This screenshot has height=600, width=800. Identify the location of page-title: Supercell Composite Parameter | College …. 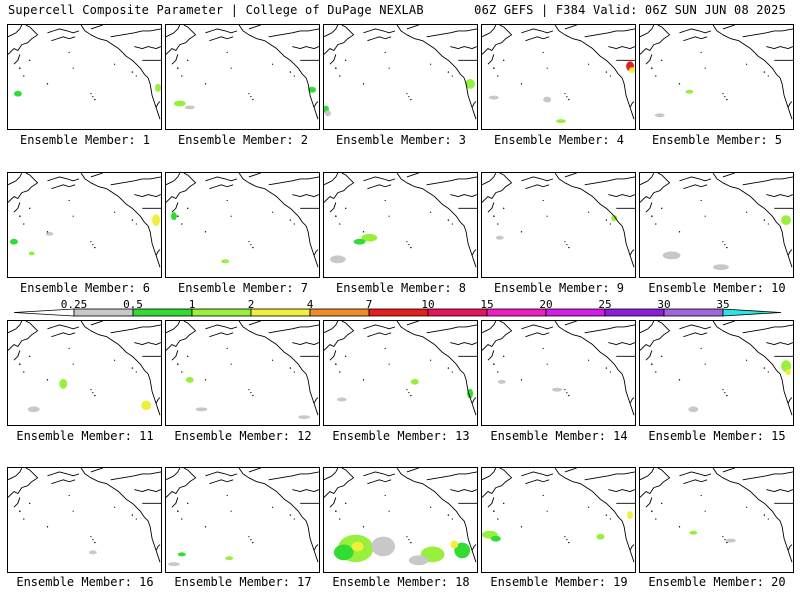
(216, 10).